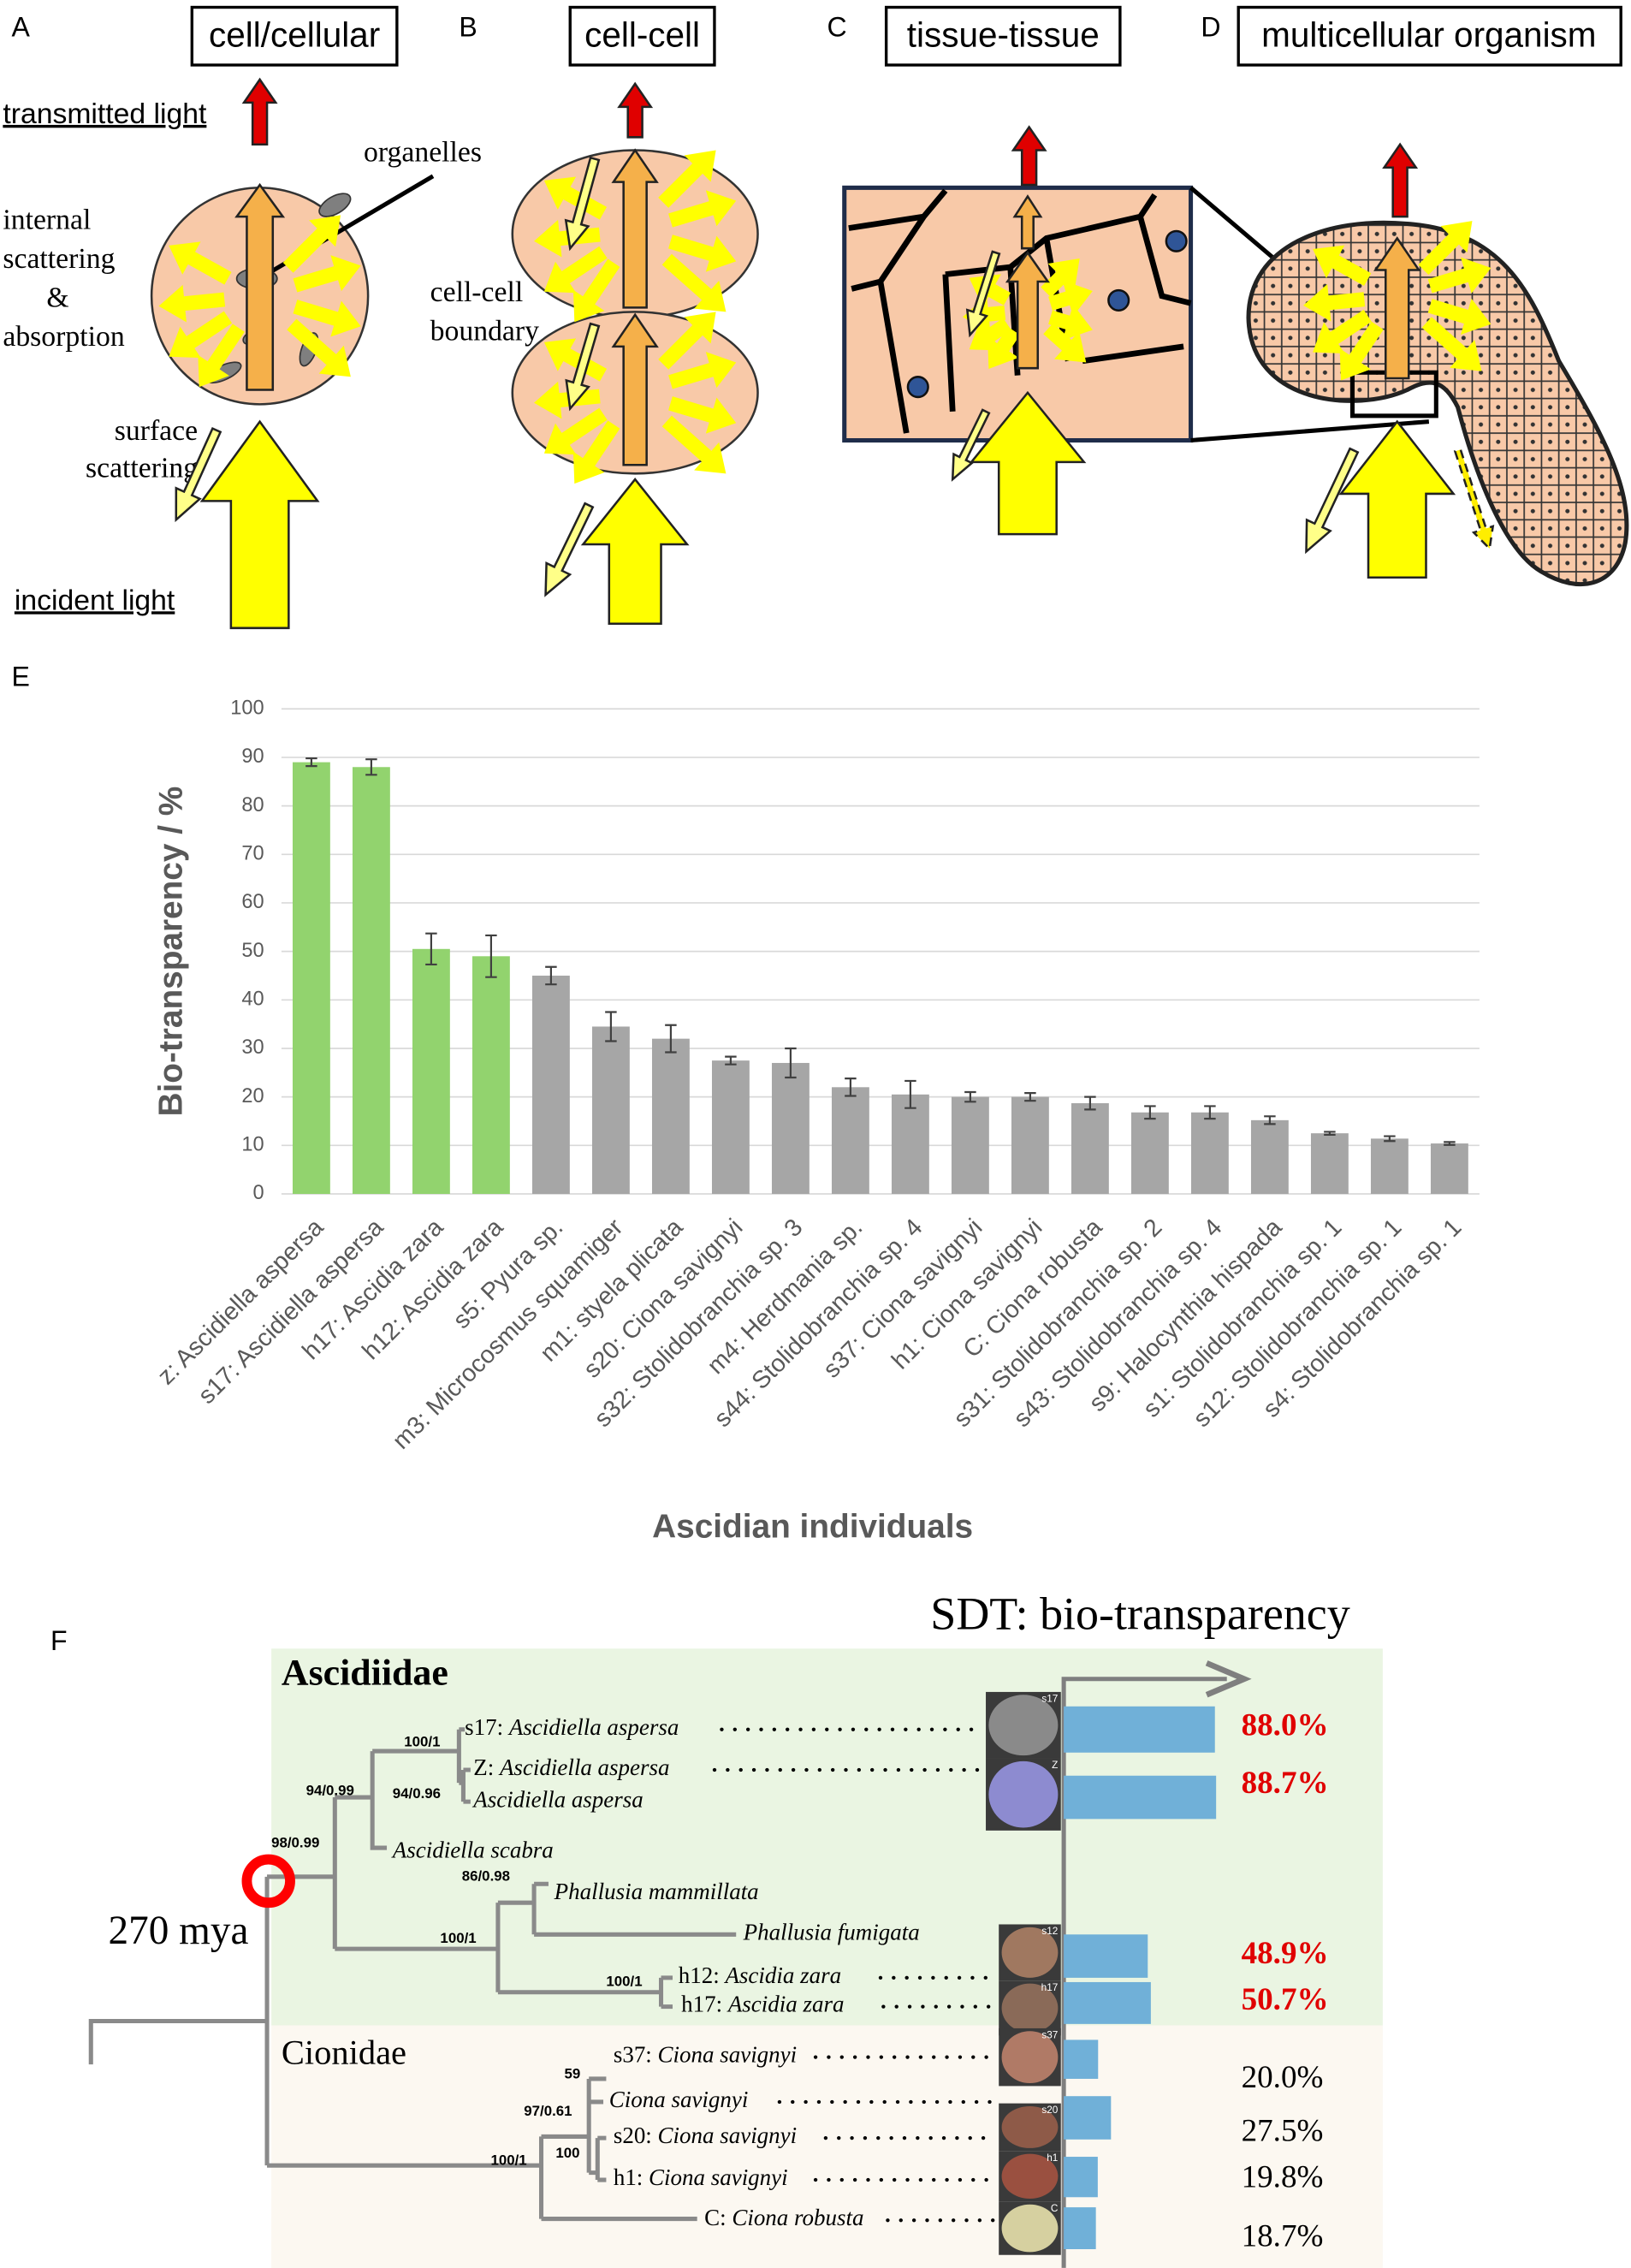 The width and height of the screenshot is (1631, 2268). Describe the element at coordinates (1049, 2034) in the screenshot. I see `thumbnail-label: s37` at that location.